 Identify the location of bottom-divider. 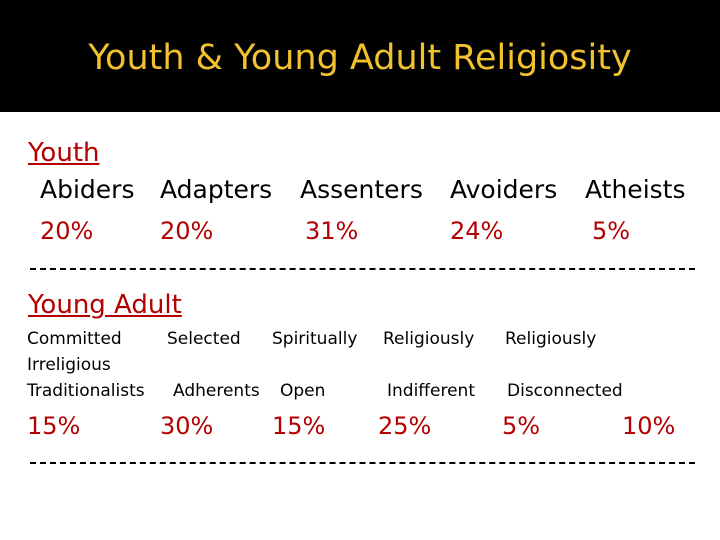
(362, 463).